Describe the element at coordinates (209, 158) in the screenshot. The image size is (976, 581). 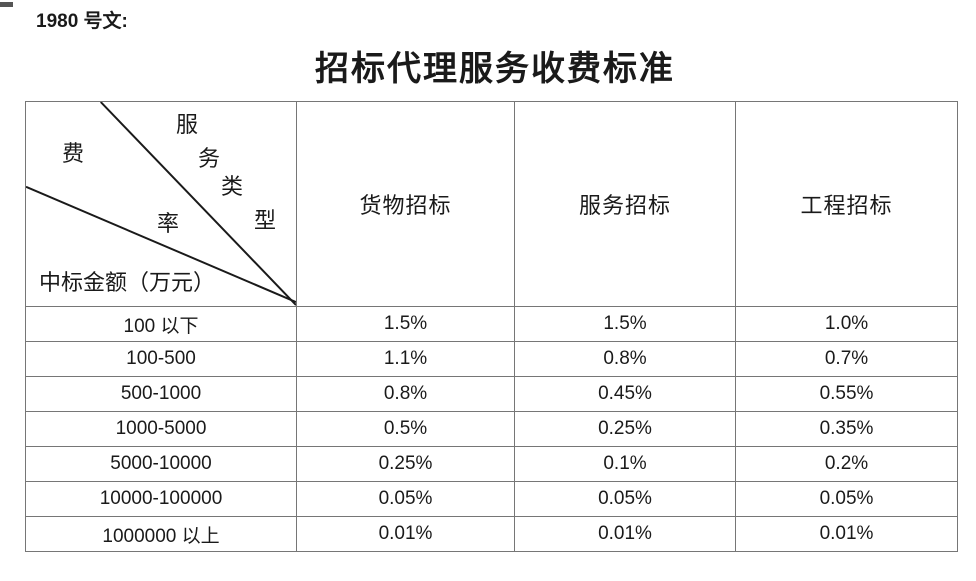
I see `corner-service-char-2: 务` at that location.